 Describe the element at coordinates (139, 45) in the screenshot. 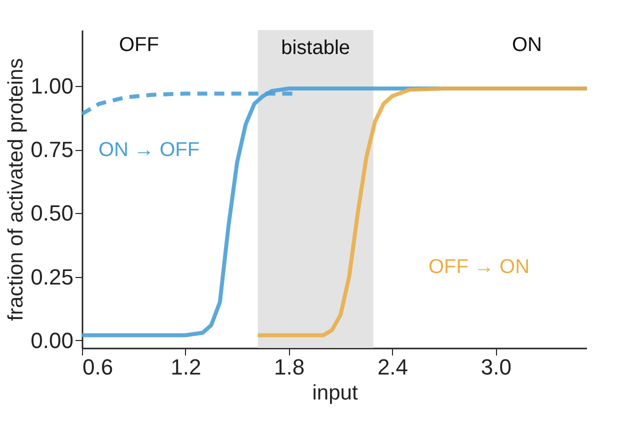

I see `annotation: OFF` at that location.